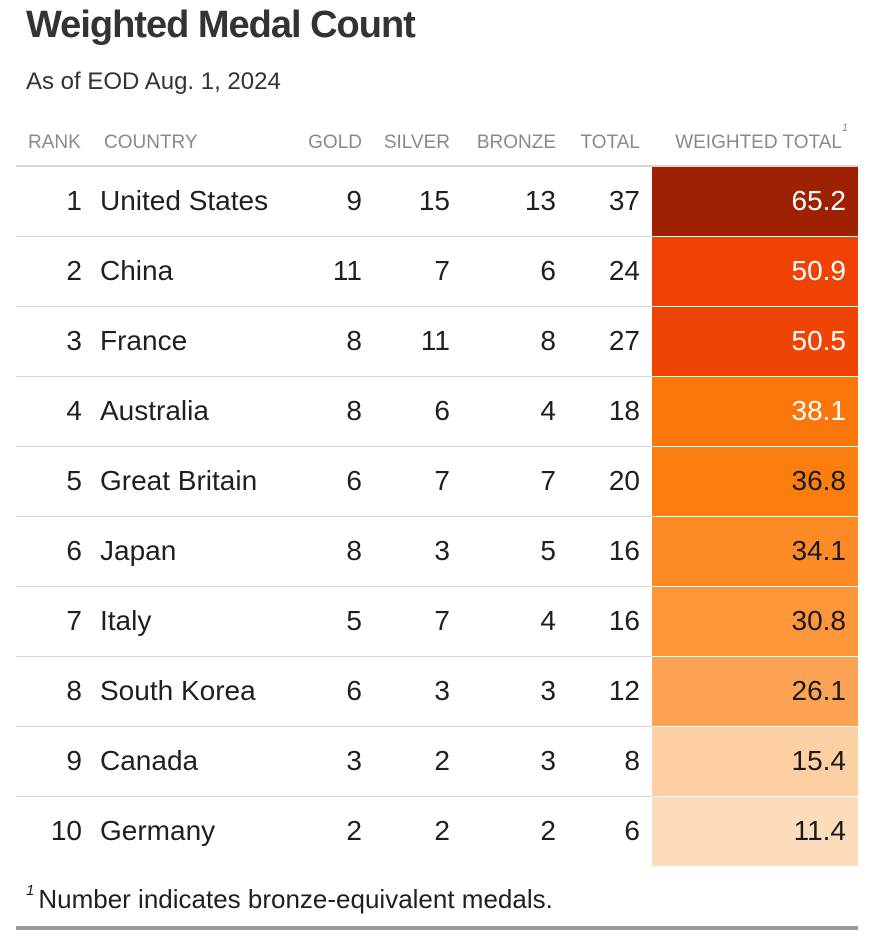 The width and height of the screenshot is (896, 940). Describe the element at coordinates (604, 143) in the screenshot. I see `header-total: TOTAL` at that location.